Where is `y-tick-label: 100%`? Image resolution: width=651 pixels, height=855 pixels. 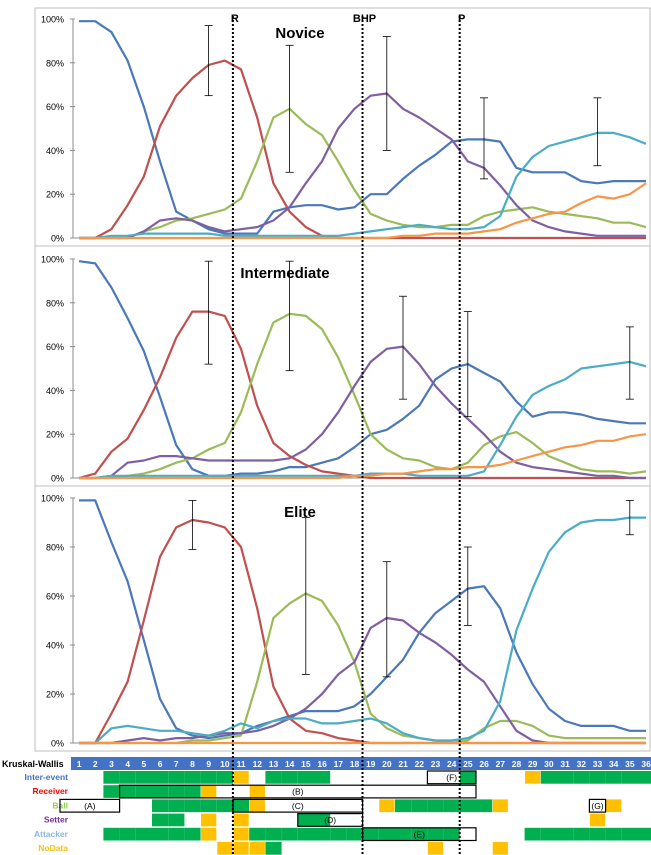 y-tick-label: 100% is located at coordinates (52, 260).